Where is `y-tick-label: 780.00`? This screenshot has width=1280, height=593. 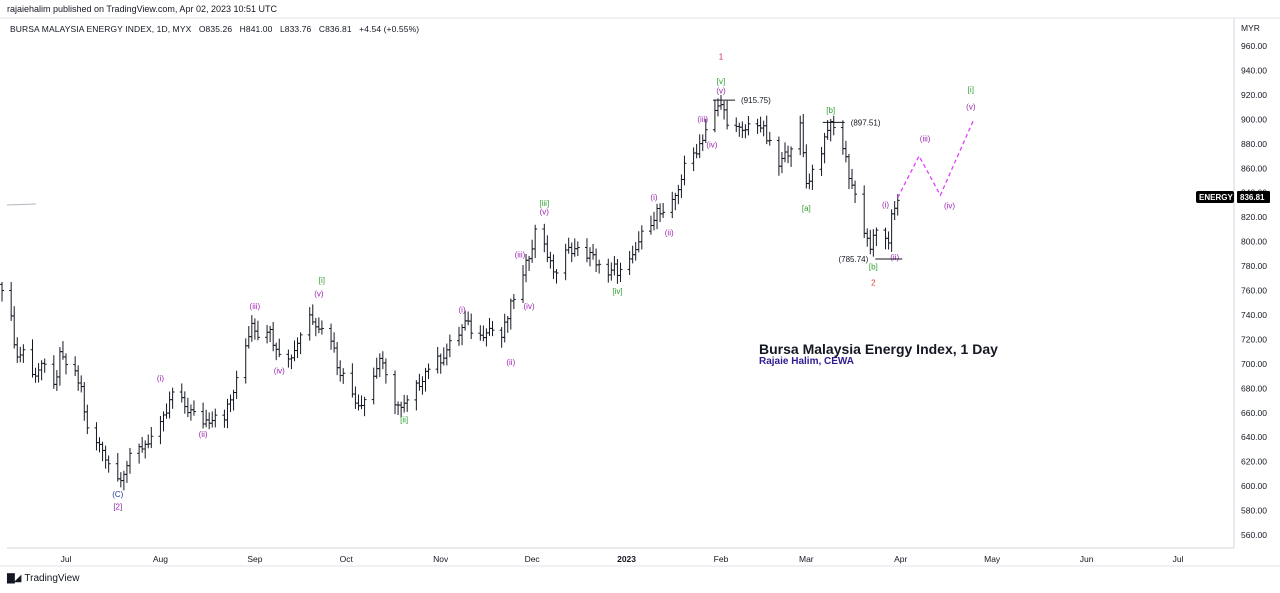
y-tick-label: 780.00 is located at coordinates (1254, 266).